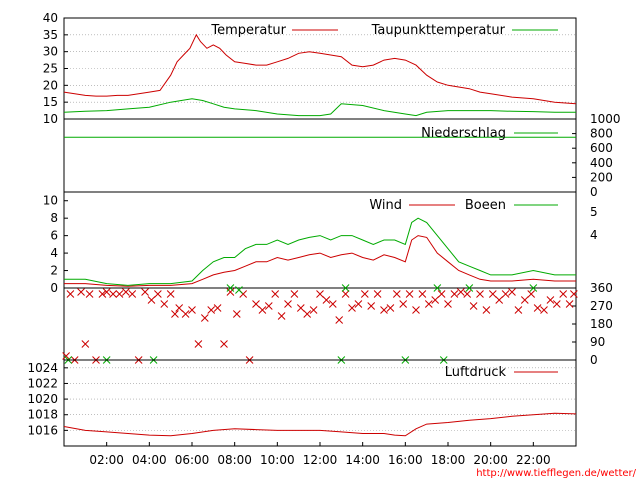  What do you see at coordinates (533, 460) in the screenshot?
I see `x-tick-label: 22:00` at bounding box center [533, 460].